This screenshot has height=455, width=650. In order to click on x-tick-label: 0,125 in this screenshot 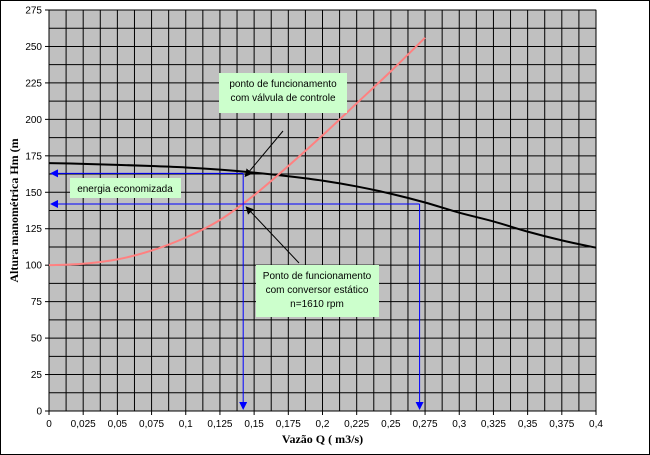, I will do `click(219, 424)`.